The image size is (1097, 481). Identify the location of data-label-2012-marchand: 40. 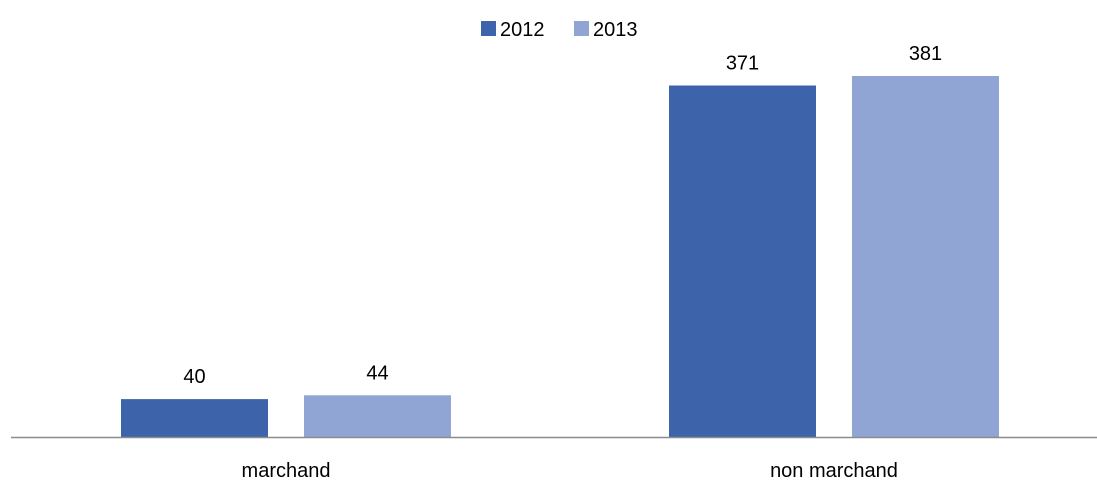
(194, 377).